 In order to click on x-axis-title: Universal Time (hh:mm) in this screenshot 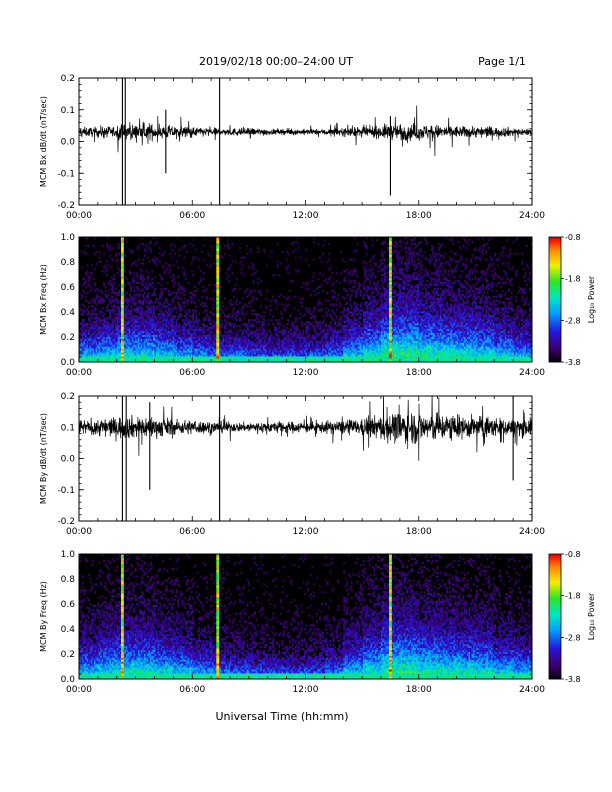, I will do `click(282, 716)`.